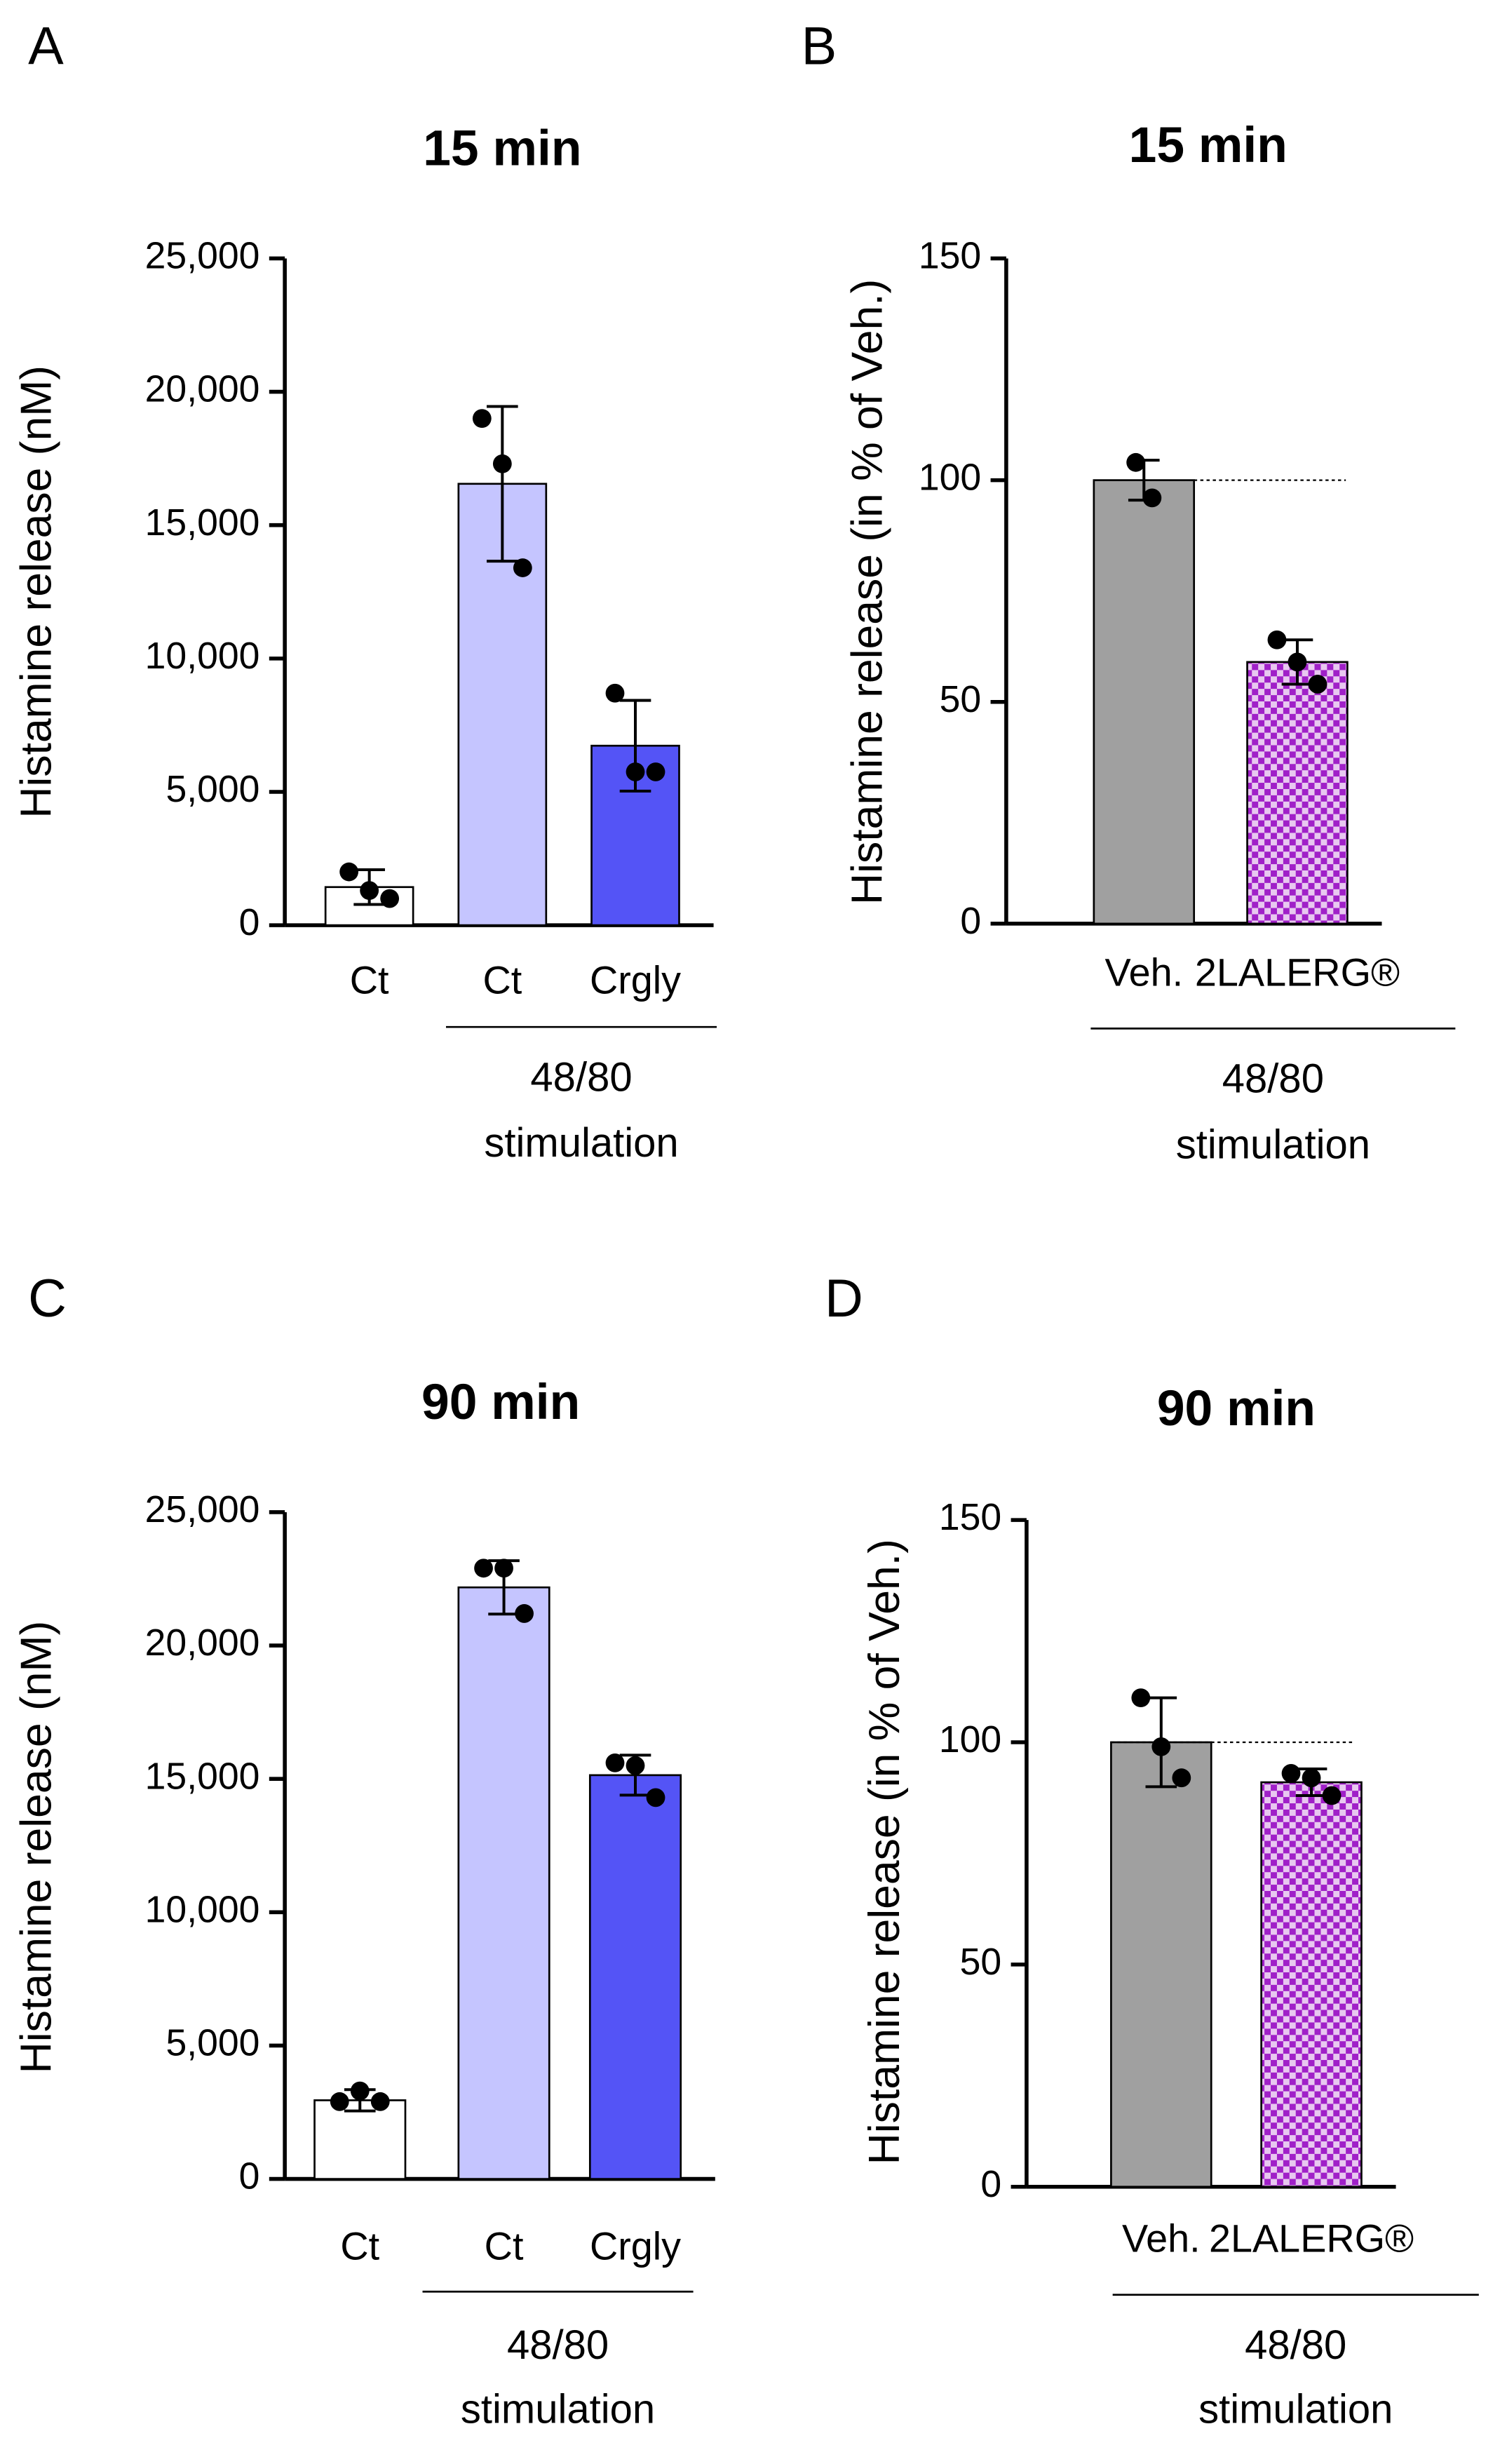  What do you see at coordinates (844, 1298) in the screenshot?
I see `panel-letter: D` at bounding box center [844, 1298].